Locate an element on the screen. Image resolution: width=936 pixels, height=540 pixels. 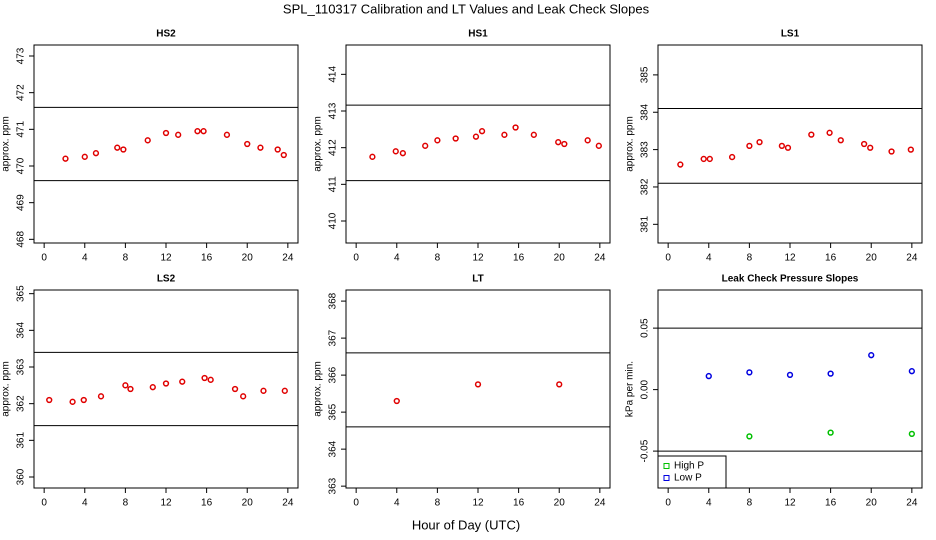
panel-title: HS2 is located at coordinates (166, 34).